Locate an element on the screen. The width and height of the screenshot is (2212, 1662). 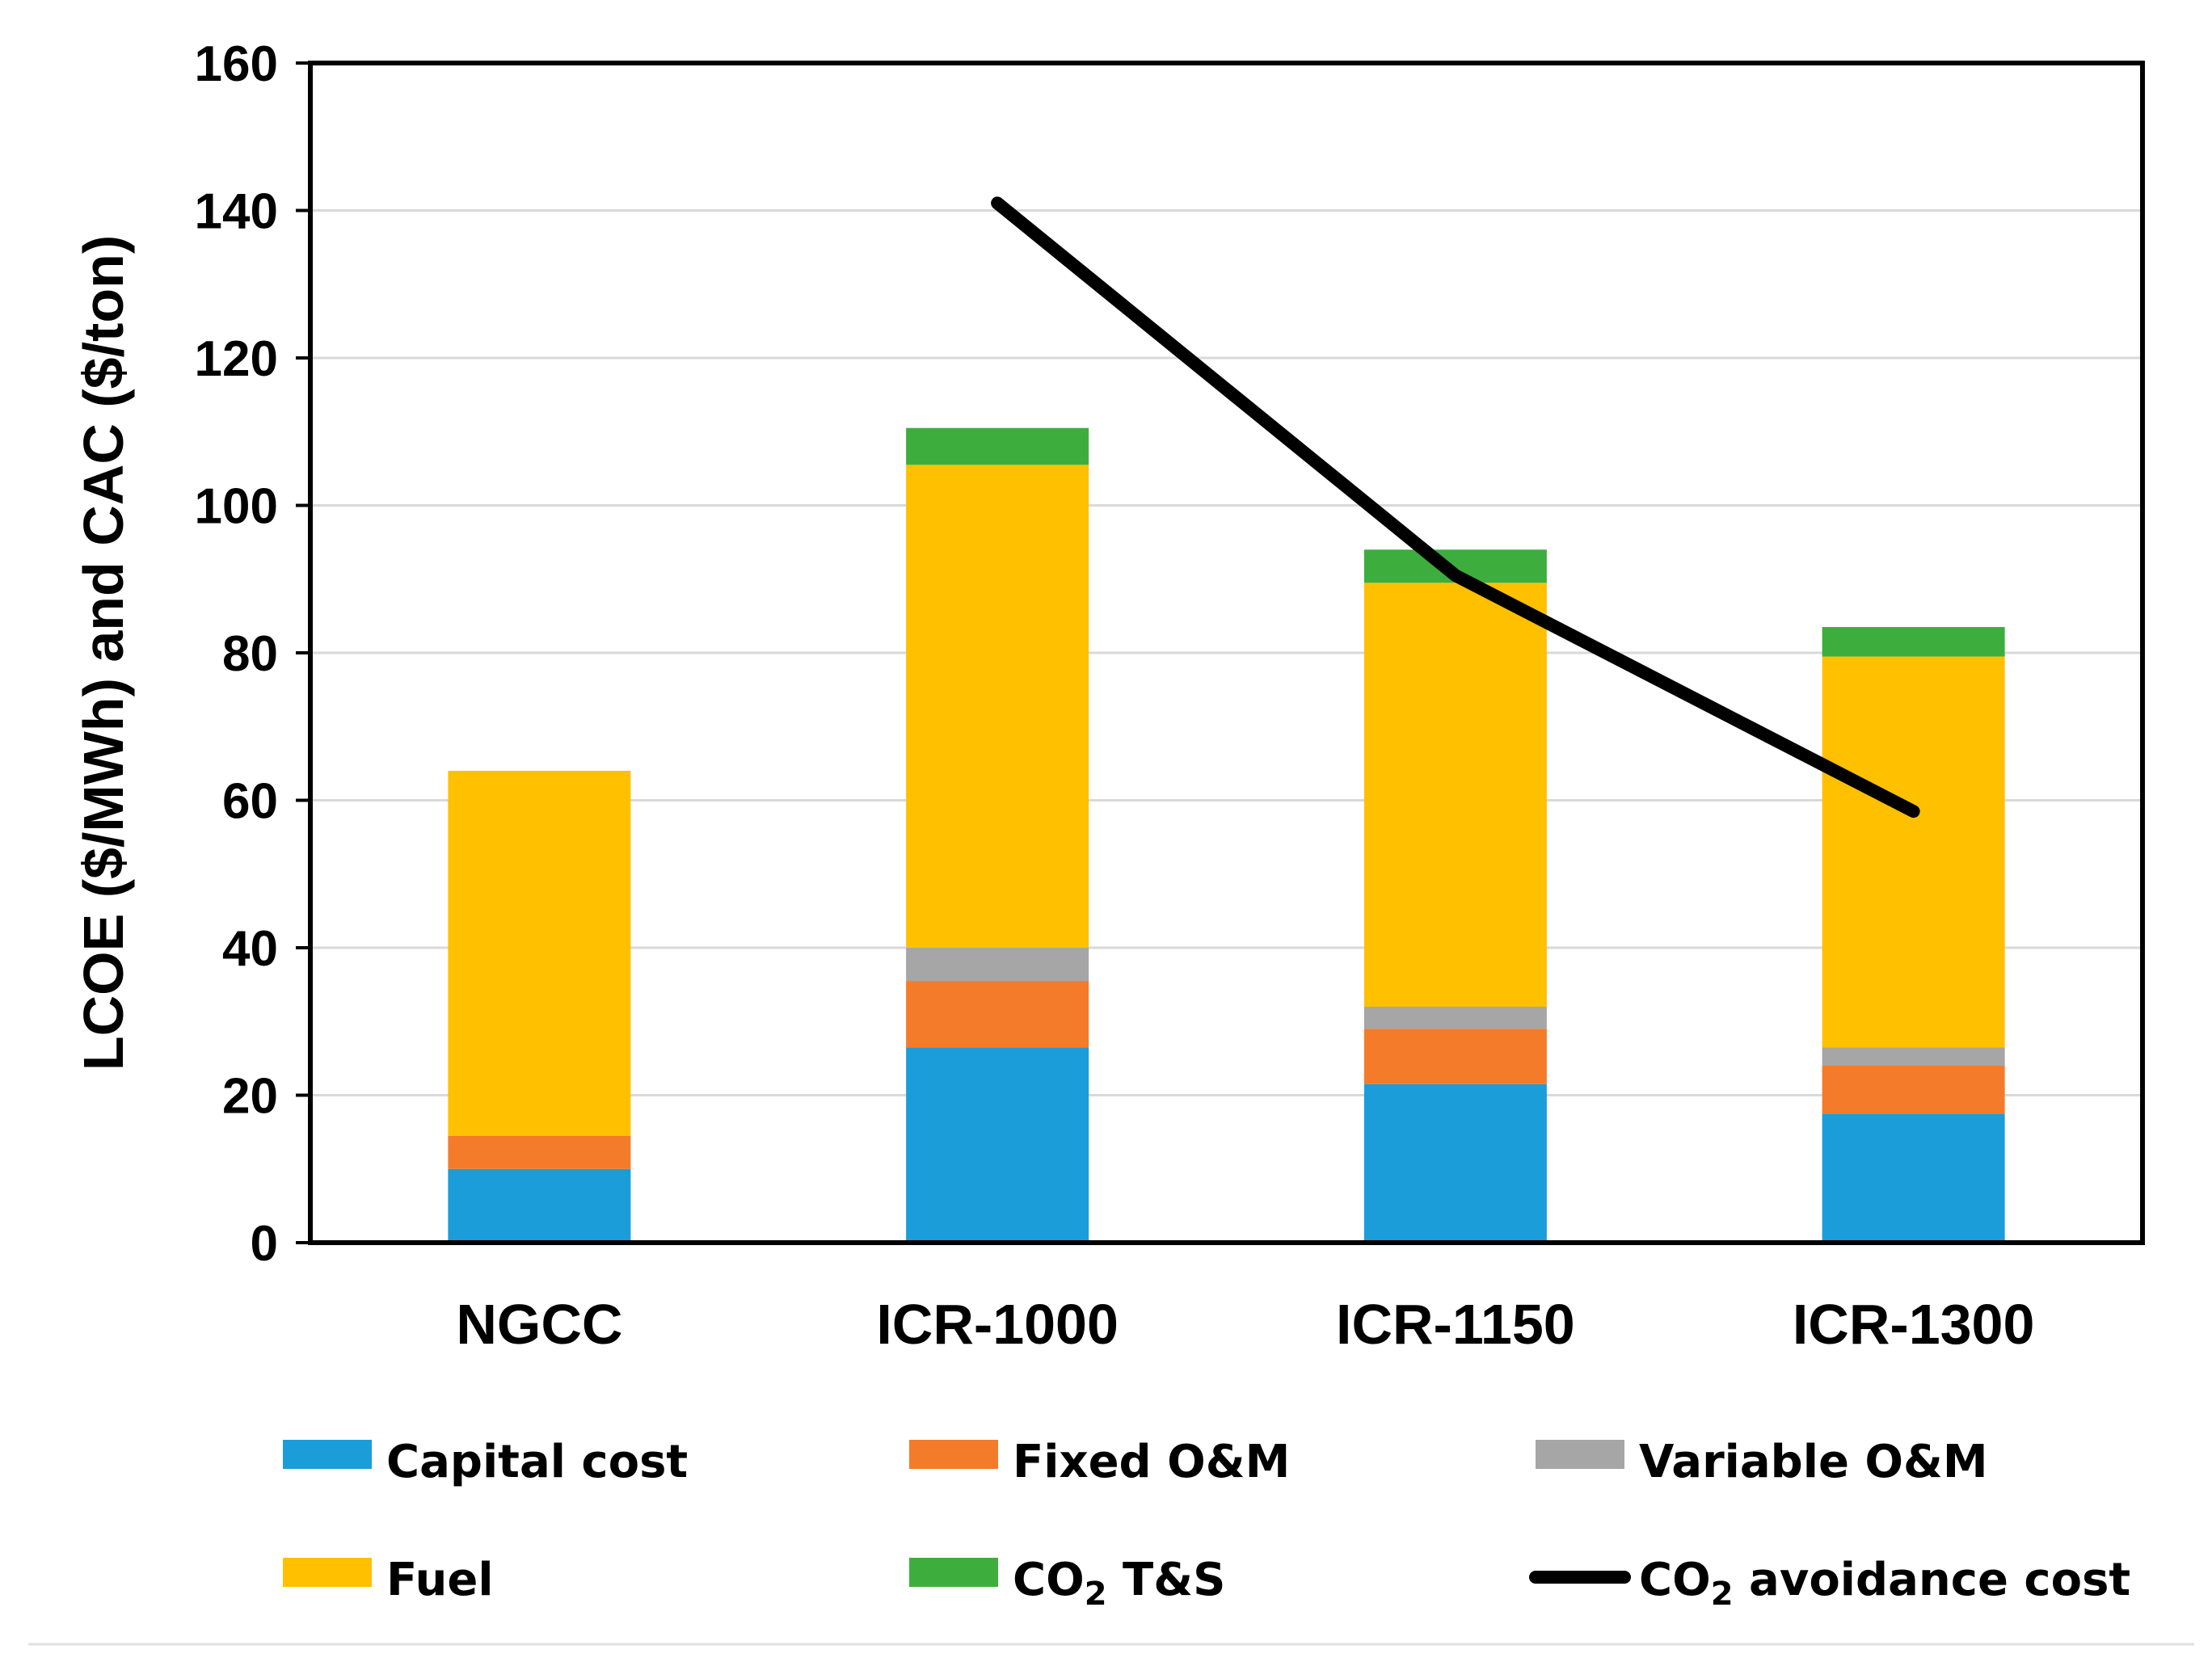
x-category-labels: NGCC ICR-1000 ICR-1150 ICR-1300 is located at coordinates (1245, 1324).